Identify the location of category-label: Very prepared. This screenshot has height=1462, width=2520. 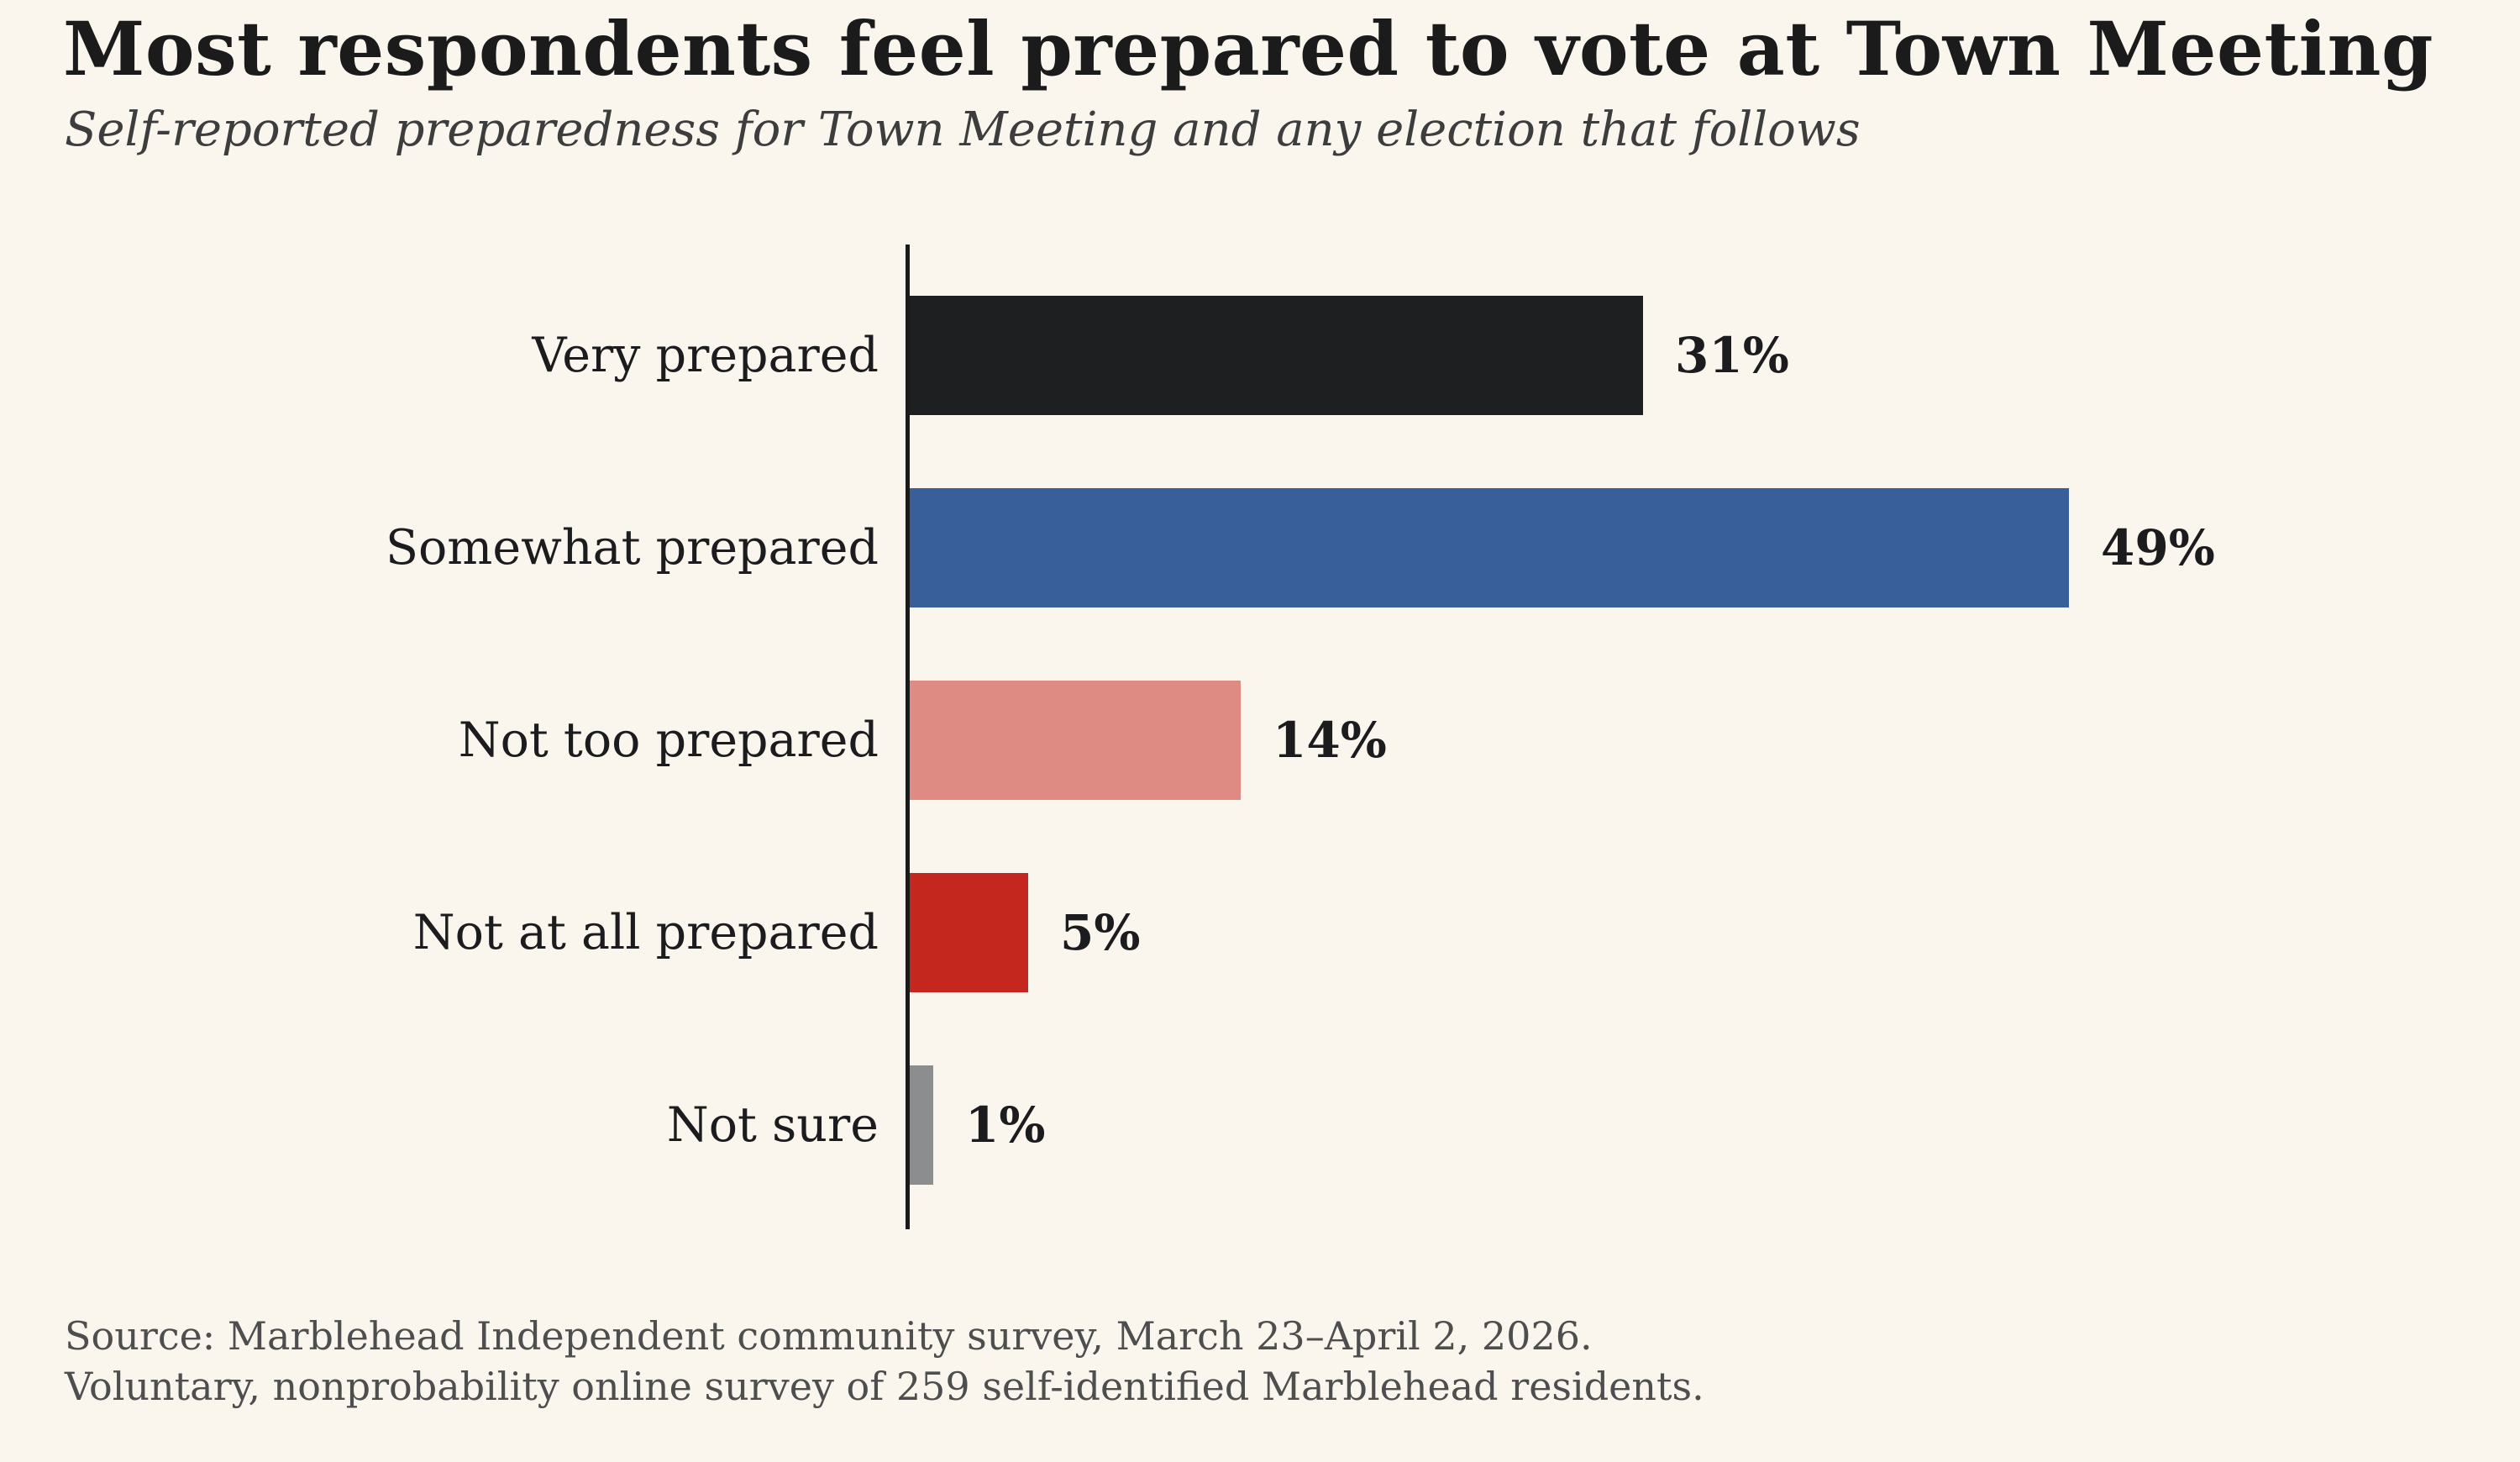
(705, 355).